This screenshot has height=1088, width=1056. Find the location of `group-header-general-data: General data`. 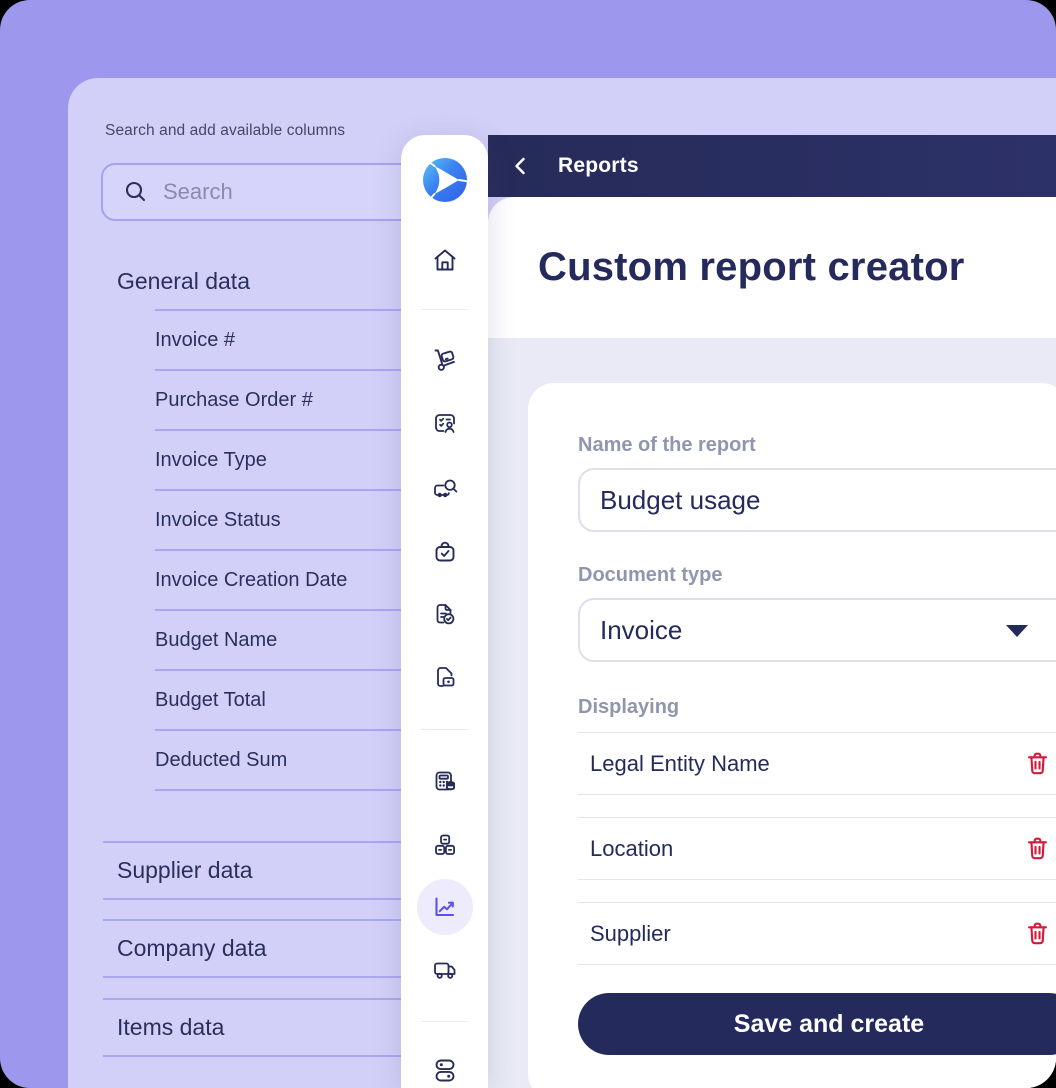

group-header-general-data: General data is located at coordinates (183, 281).